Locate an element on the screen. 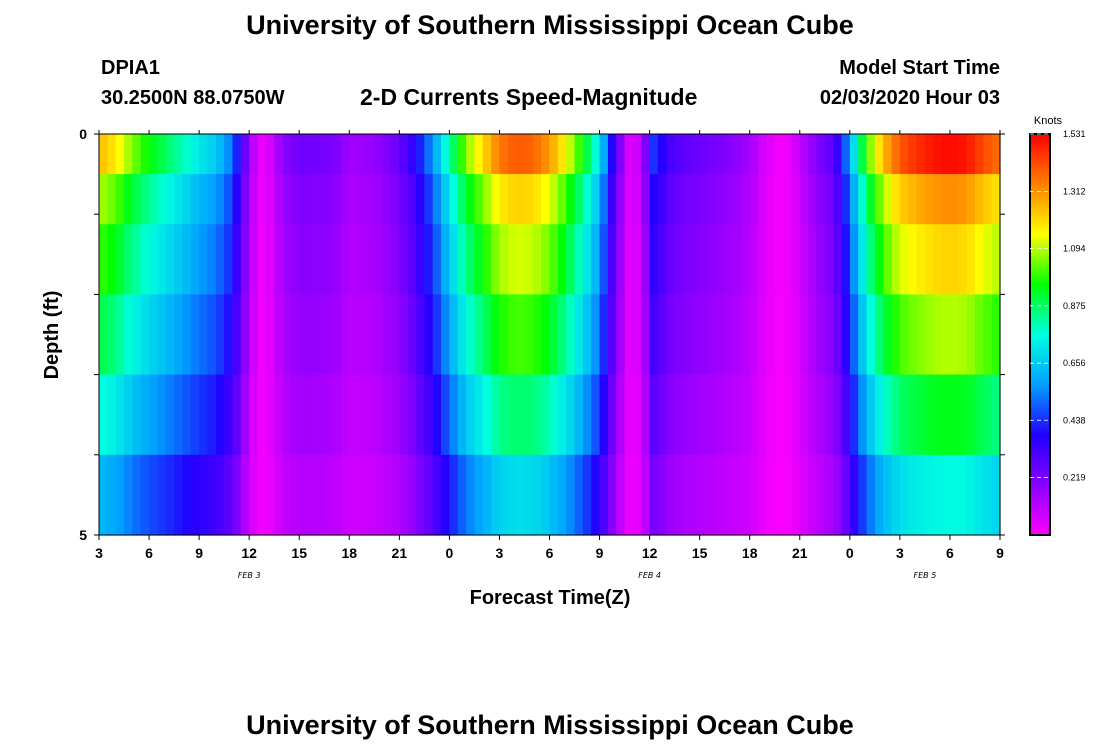 The height and width of the screenshot is (750, 1100). date-label: FEB 5 is located at coordinates (925, 575).